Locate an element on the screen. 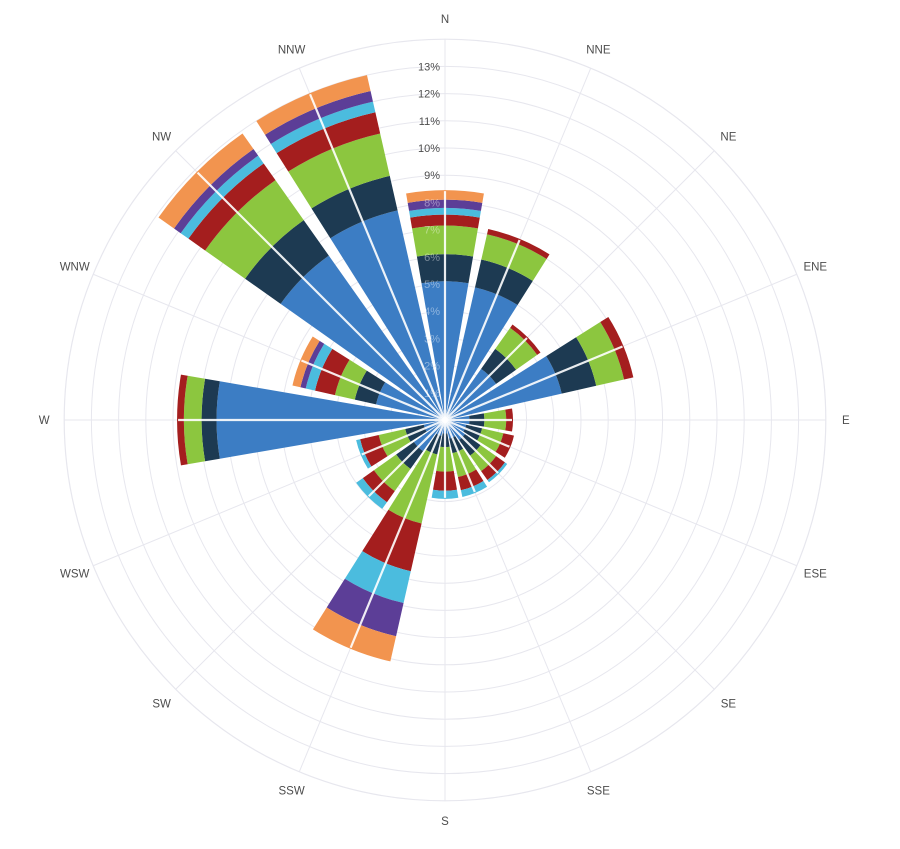 This screenshot has height=849, width=900. direction-label-sse: SSE is located at coordinates (598, 791).